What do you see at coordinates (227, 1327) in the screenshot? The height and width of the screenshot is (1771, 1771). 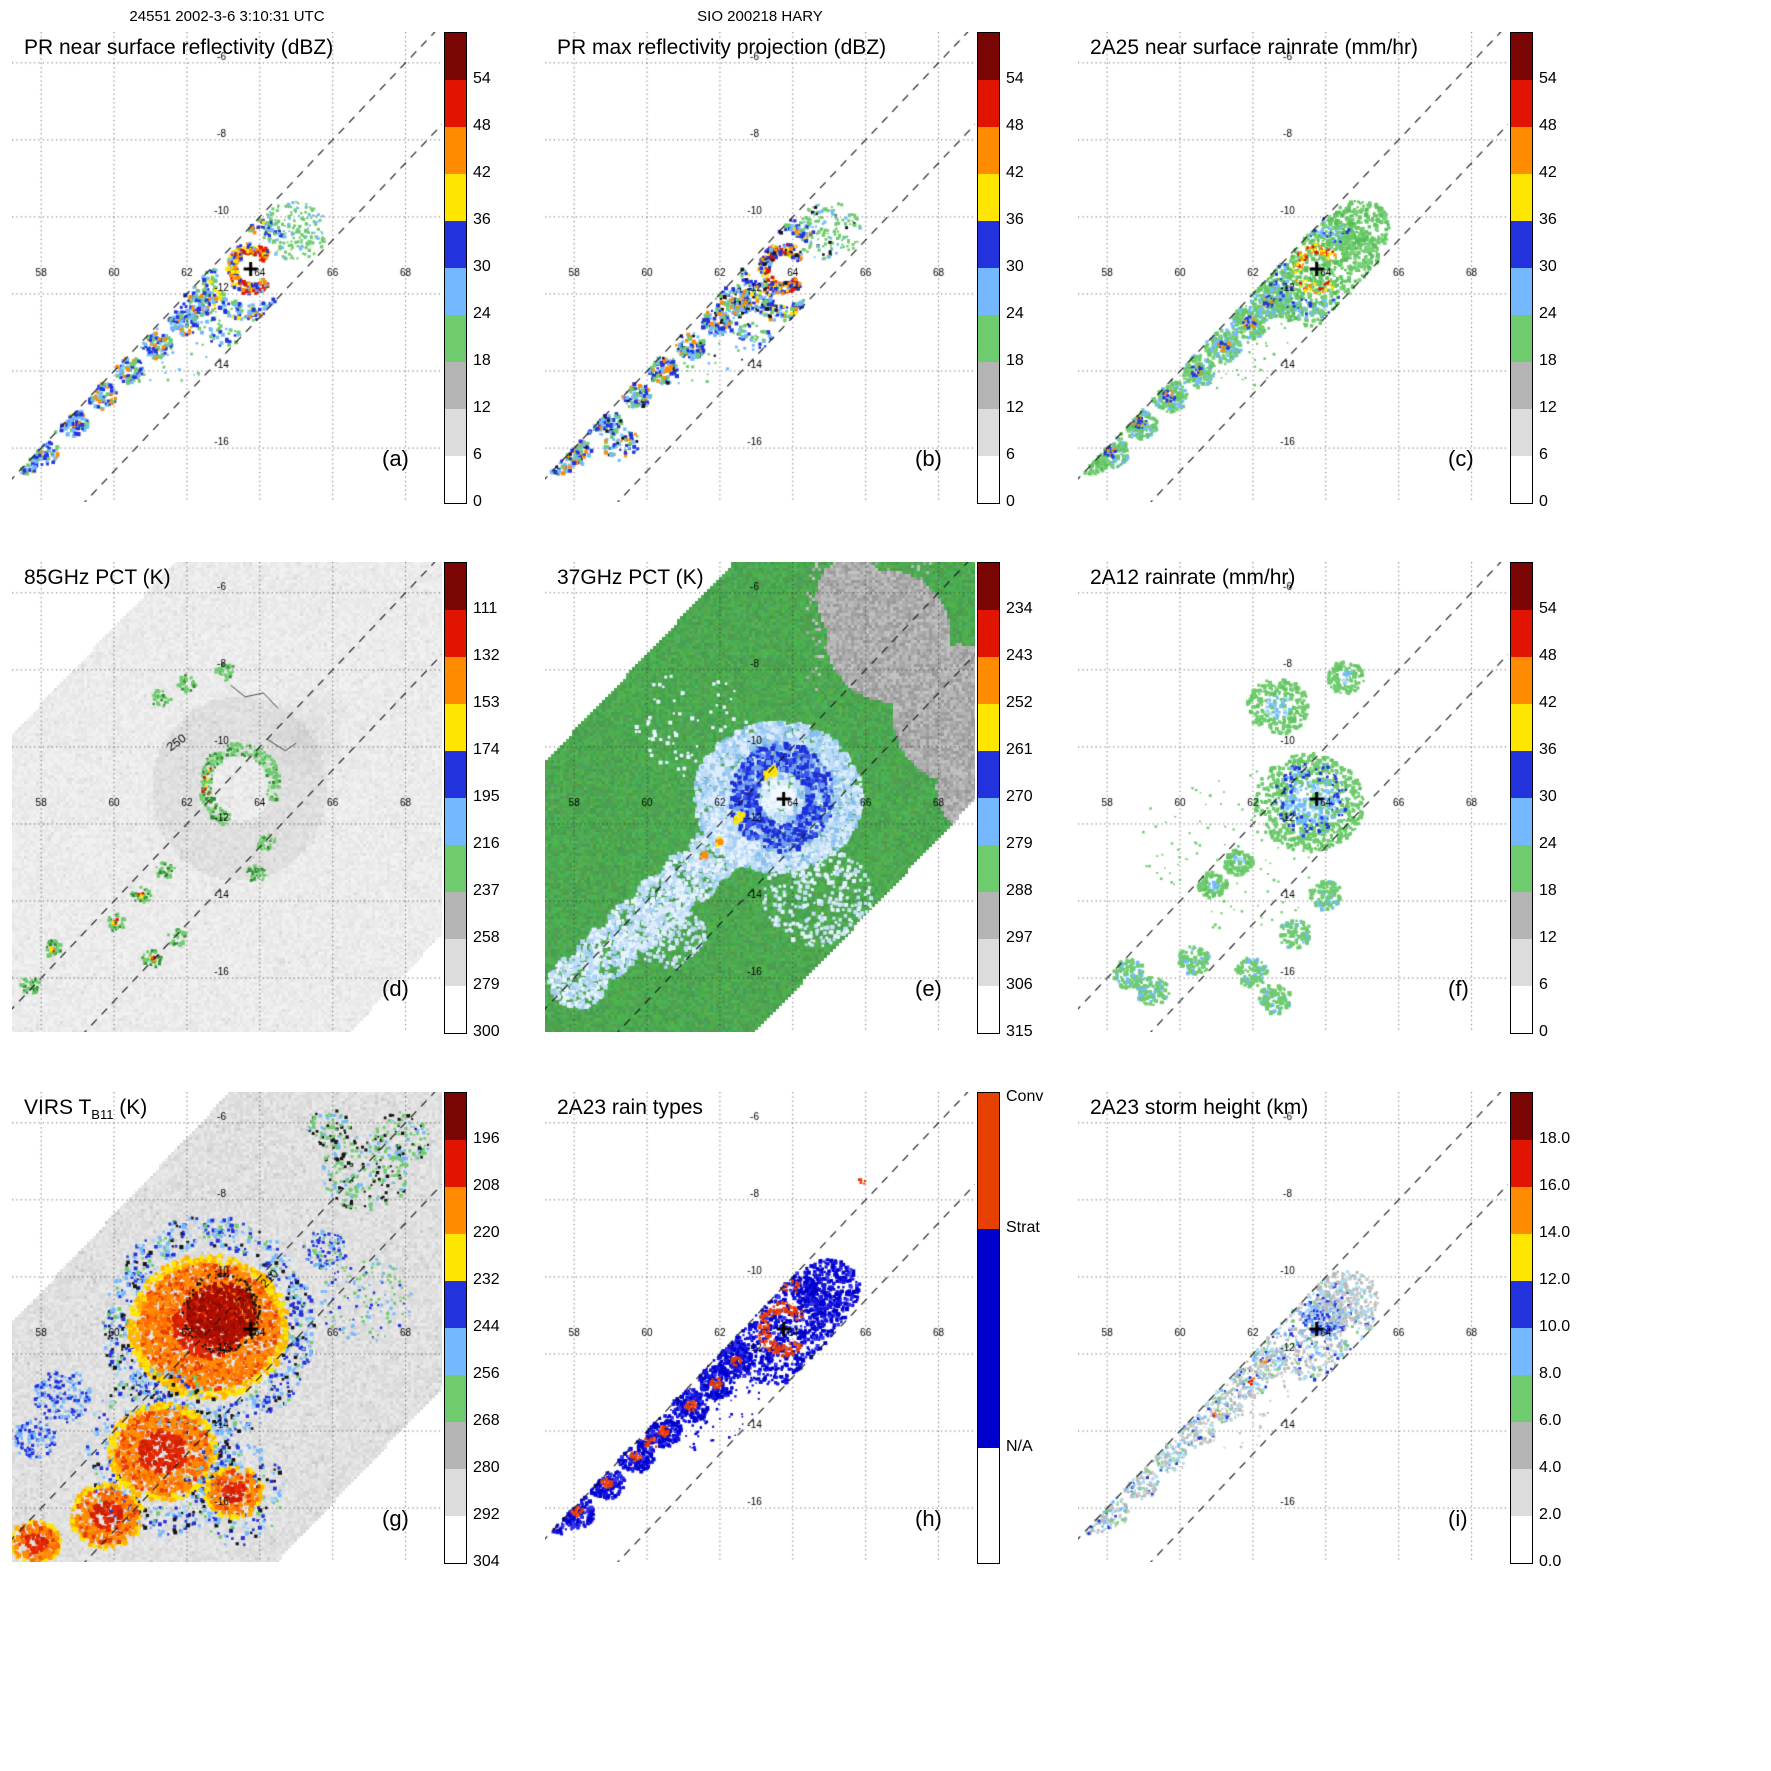 I see `map-canvas-g` at bounding box center [227, 1327].